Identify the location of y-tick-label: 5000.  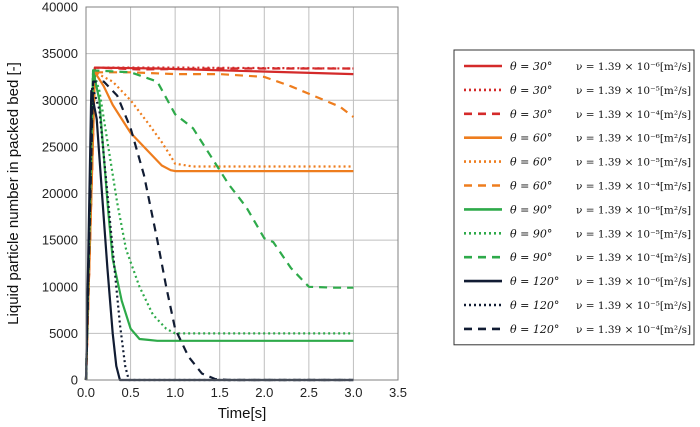
(63, 333).